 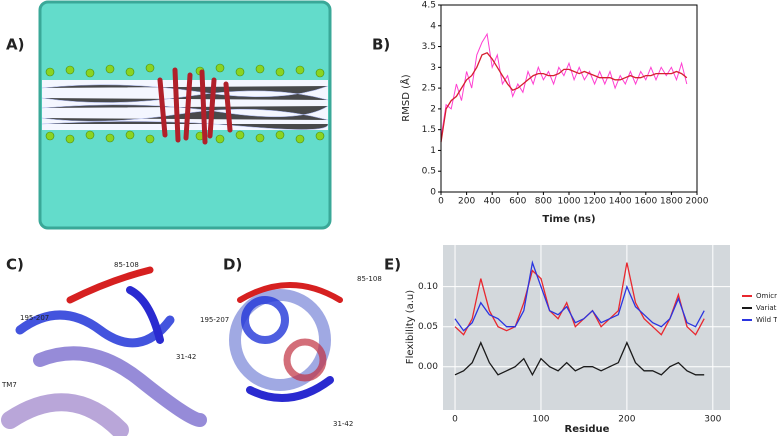 I want to click on y-tick-label: 2.5, so click(x=429, y=89).